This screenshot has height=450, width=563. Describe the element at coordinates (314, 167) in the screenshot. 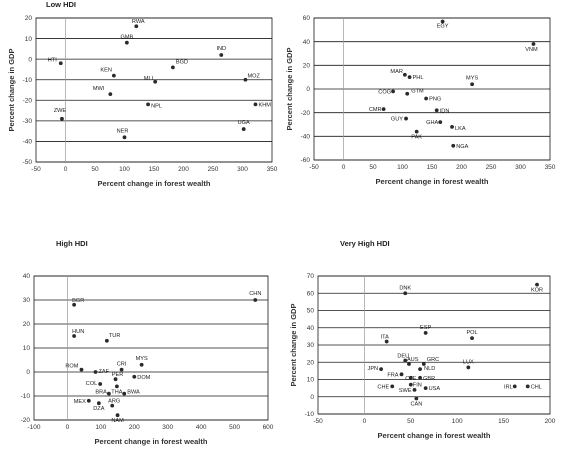

I see `x-tick-label: -50` at that location.